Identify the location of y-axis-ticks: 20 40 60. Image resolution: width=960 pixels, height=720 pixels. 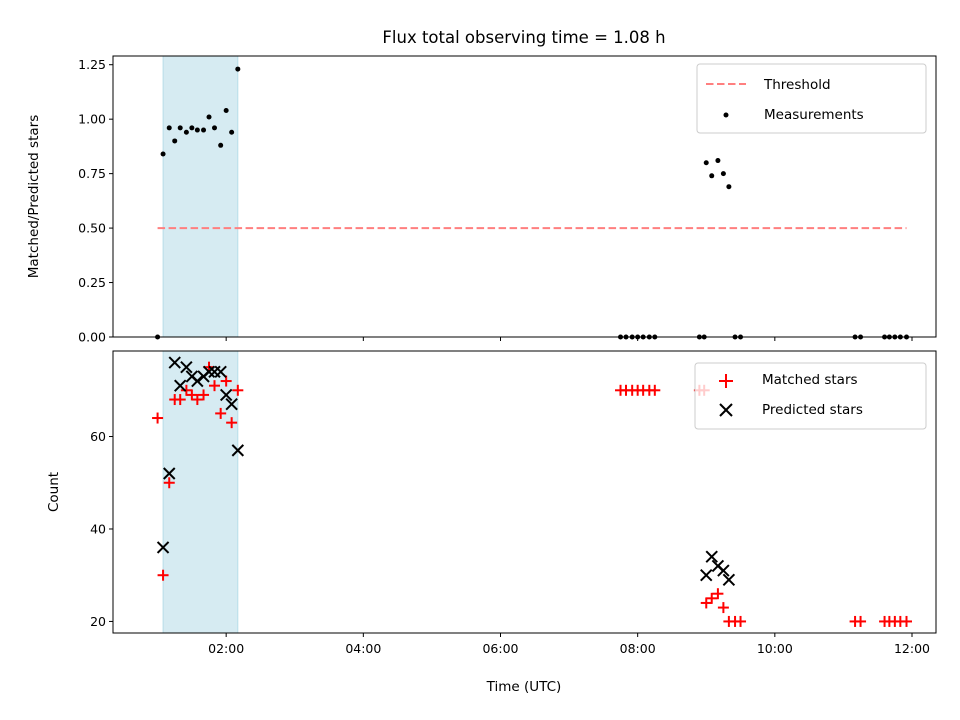
(101, 529).